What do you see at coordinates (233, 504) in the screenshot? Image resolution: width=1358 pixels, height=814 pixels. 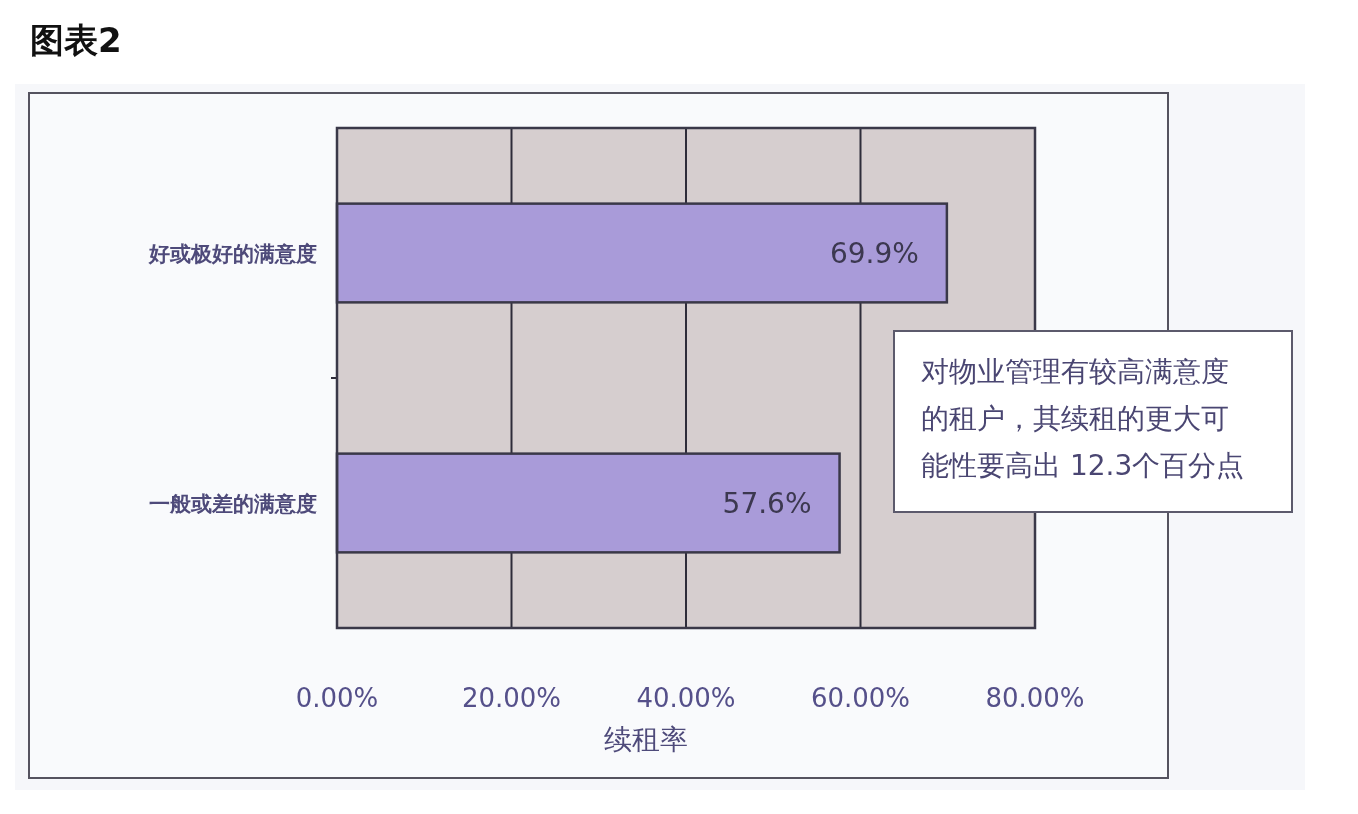 I see `y-tick-label: 一般或差的满意度` at bounding box center [233, 504].